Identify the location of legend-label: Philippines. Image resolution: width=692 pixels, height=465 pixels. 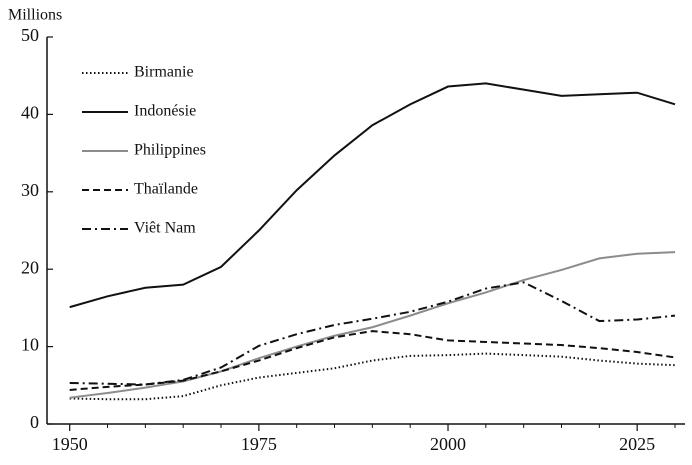
(170, 150).